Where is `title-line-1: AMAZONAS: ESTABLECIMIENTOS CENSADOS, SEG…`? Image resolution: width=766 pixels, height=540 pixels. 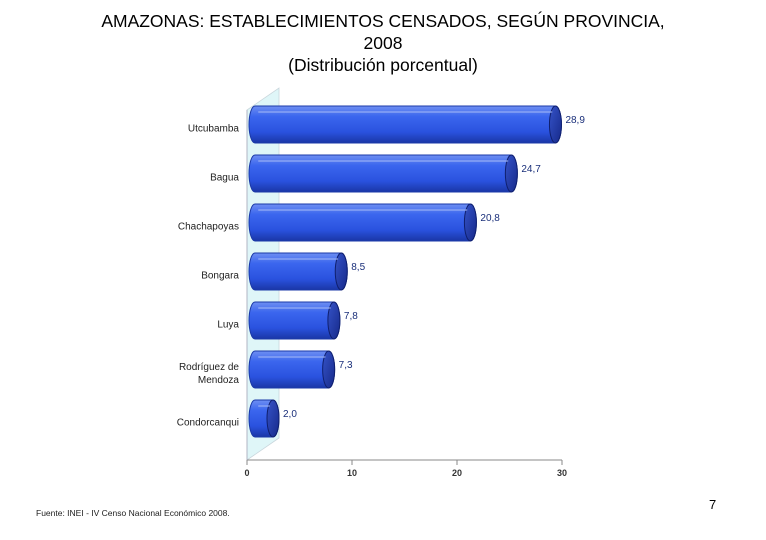 title-line-1: AMAZONAS: ESTABLECIMIENTOS CENSADOS, SEG… is located at coordinates (383, 21).